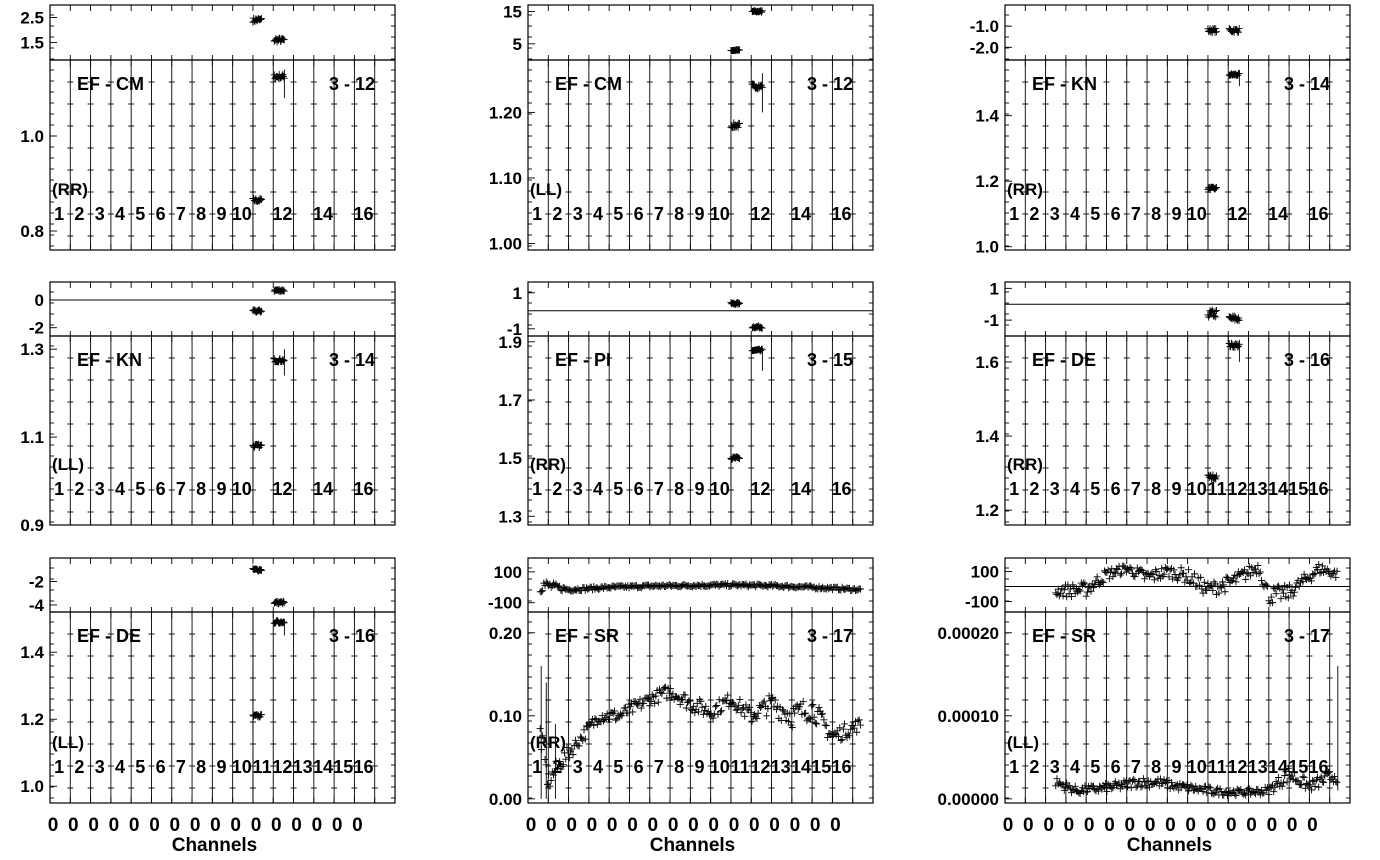  What do you see at coordinates (1307, 636) in the screenshot?
I see `scan-label: 3 - 17` at bounding box center [1307, 636].